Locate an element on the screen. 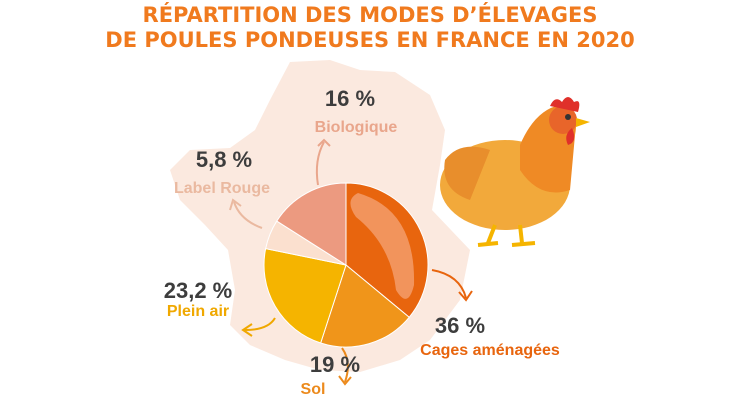 This screenshot has width=730, height=405. category-label: Cages aménagées is located at coordinates (490, 350).